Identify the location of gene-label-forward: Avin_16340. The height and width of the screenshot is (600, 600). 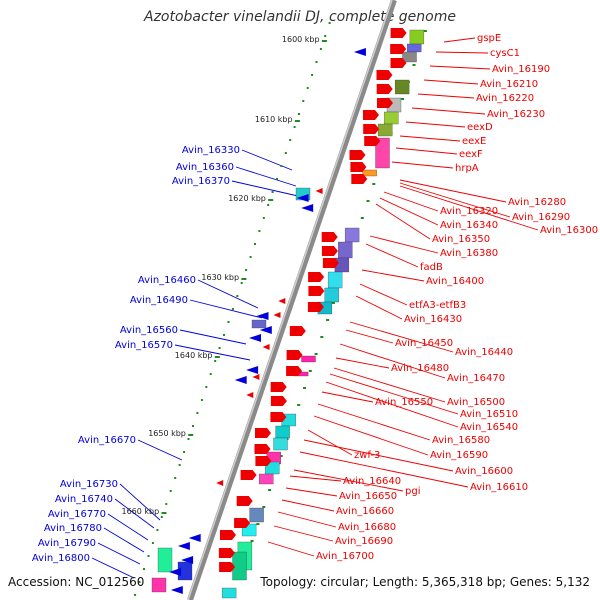
(469, 225).